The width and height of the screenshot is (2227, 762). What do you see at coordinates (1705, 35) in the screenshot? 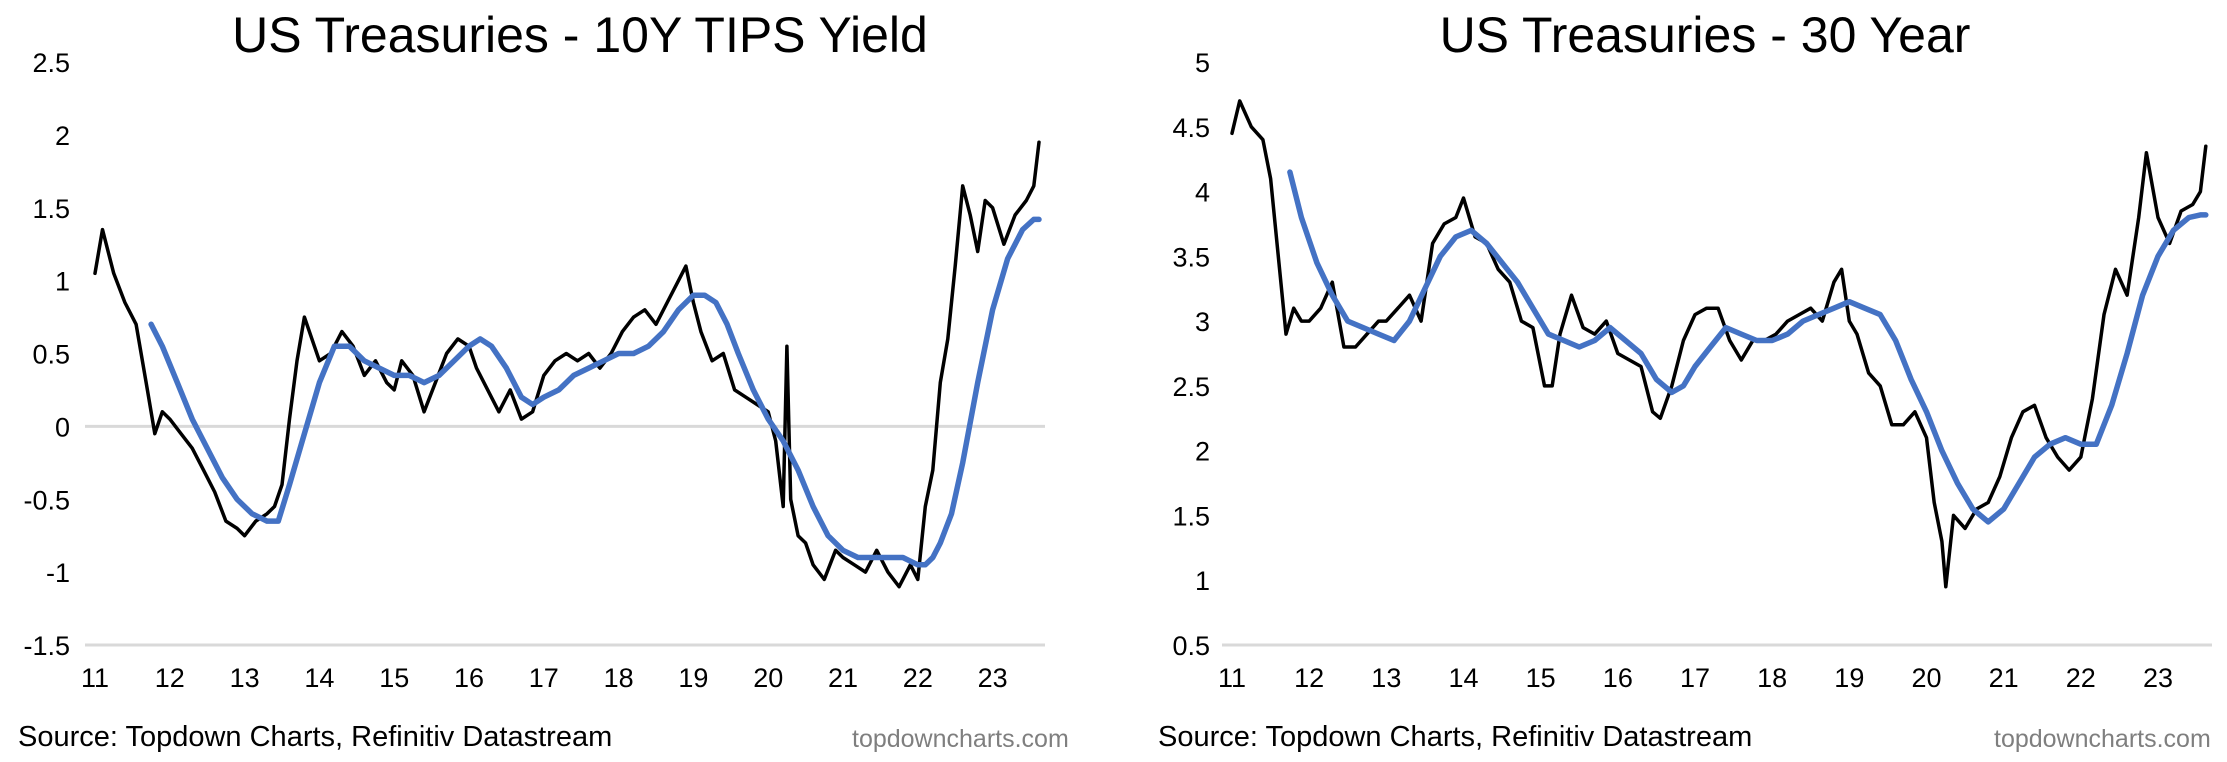
I see `chart-title: US Treasuries - 30 Year` at bounding box center [1705, 35].